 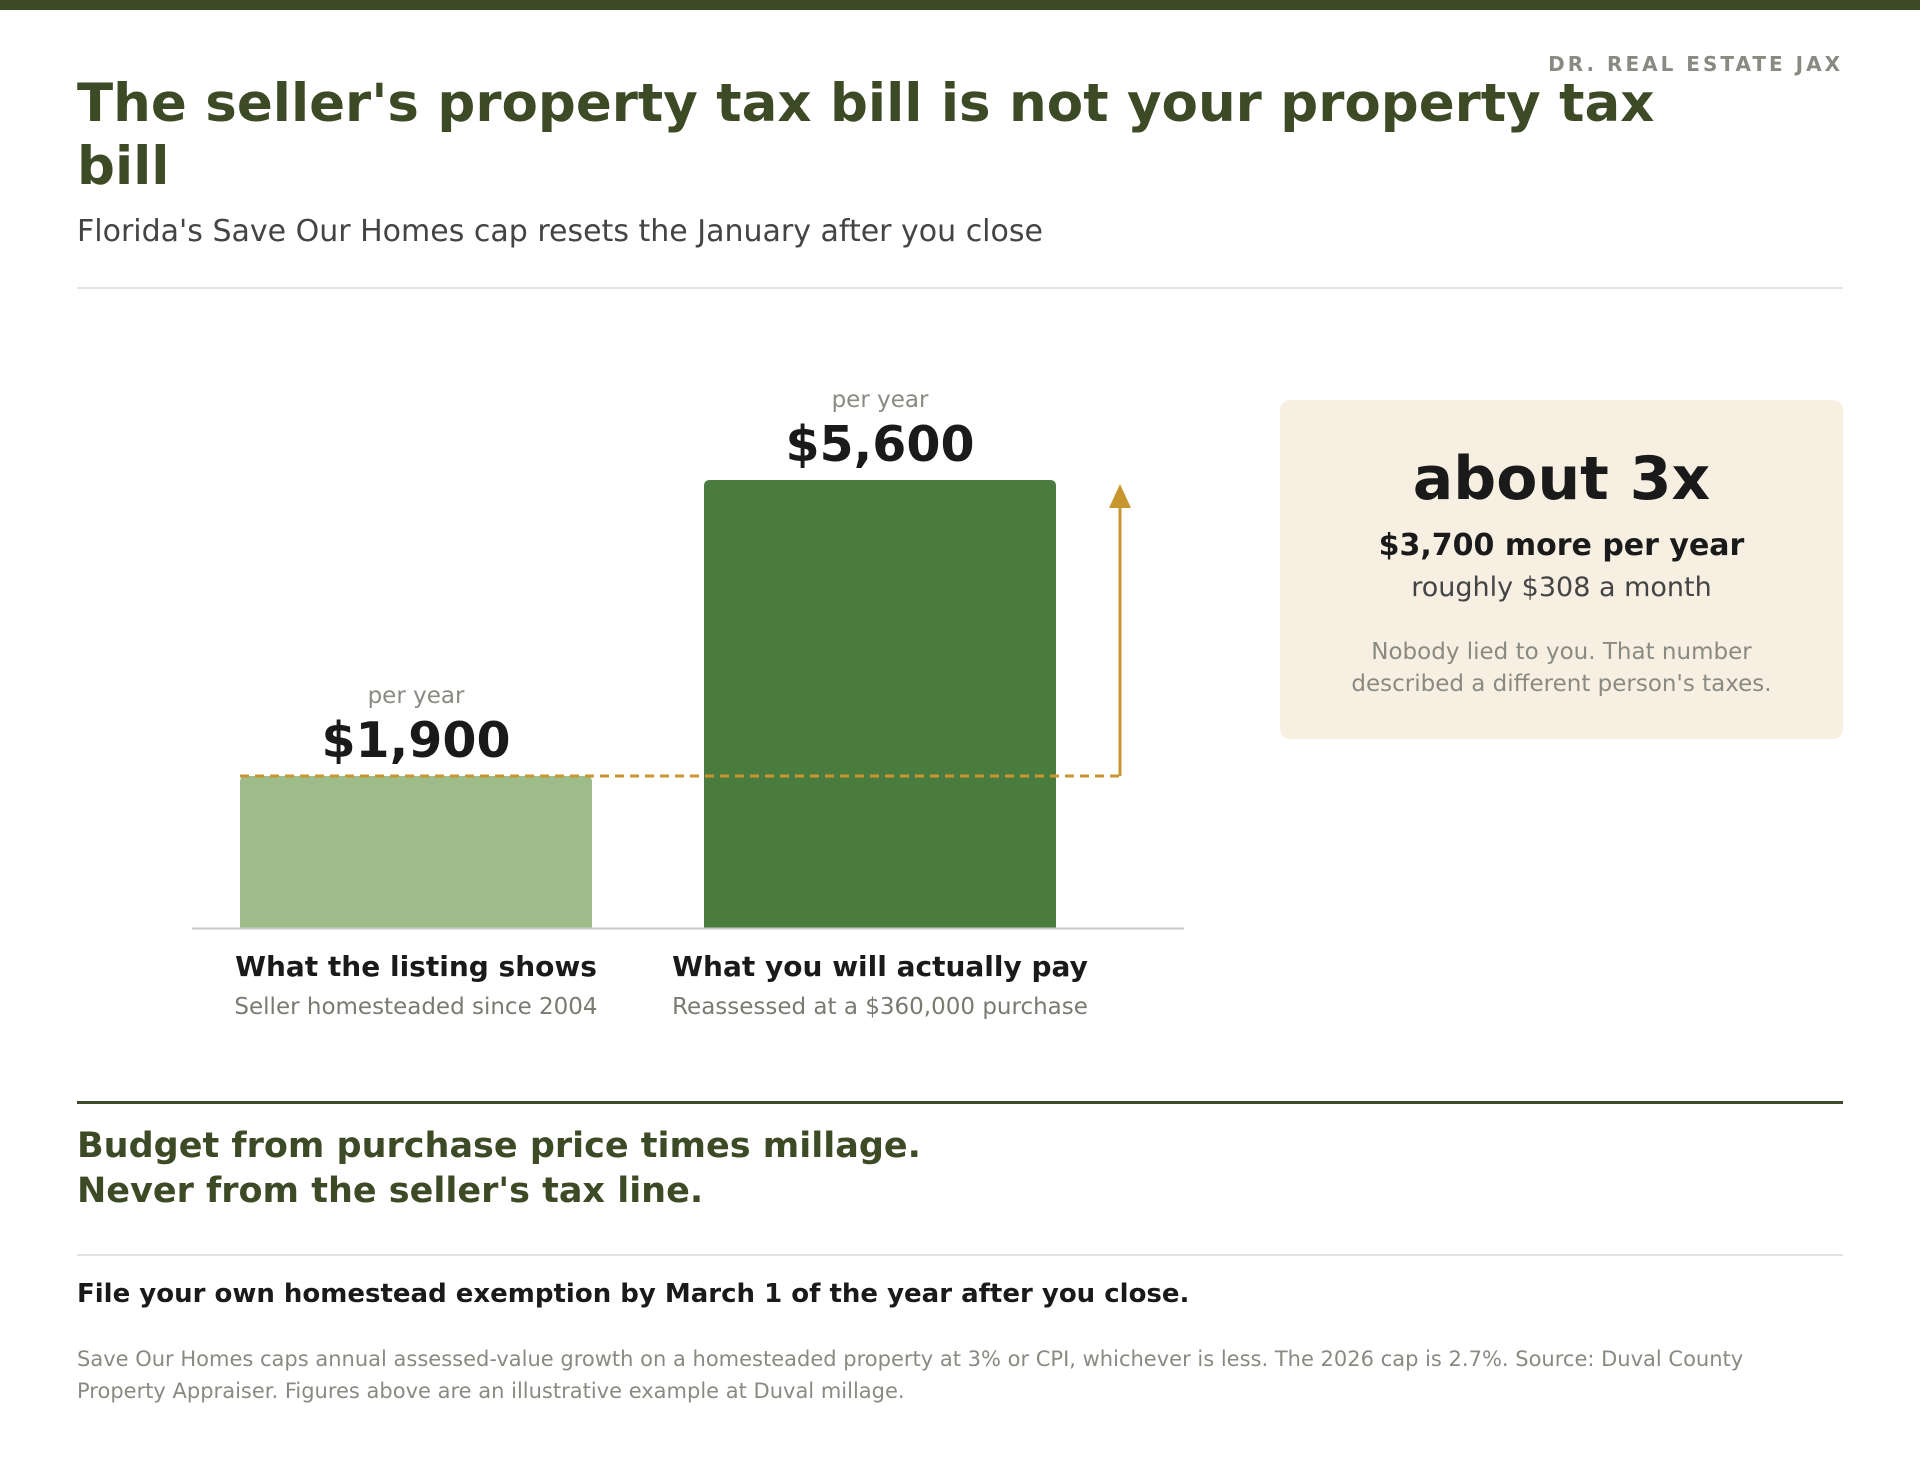 I want to click on bar-value-label-2: $5,600, so click(x=879, y=444).